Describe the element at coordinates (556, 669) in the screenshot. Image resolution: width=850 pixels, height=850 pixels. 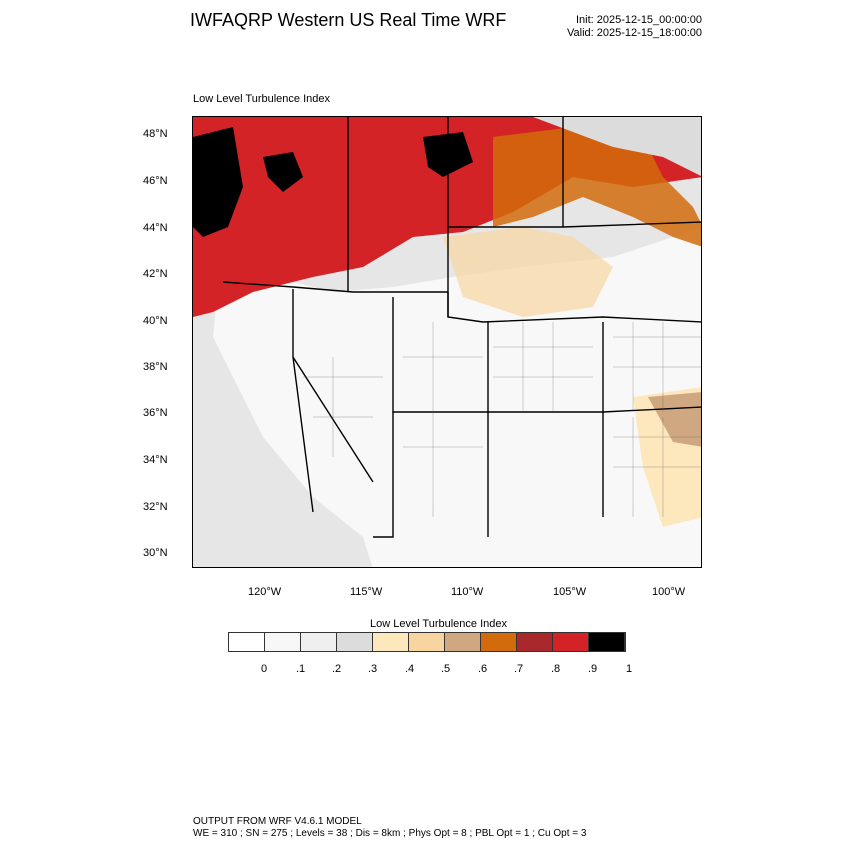
I see `colorbar-label: .8` at that location.